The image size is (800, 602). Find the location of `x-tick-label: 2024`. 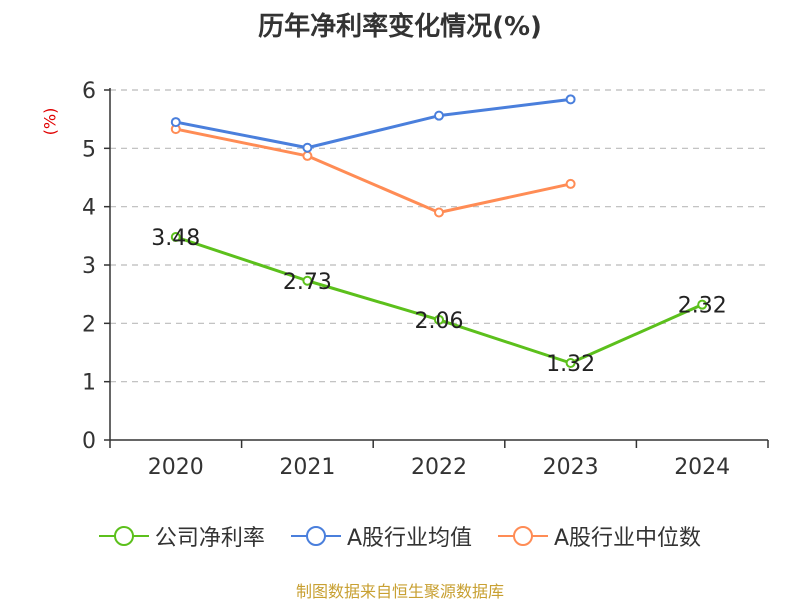

x-tick-label: 2024 is located at coordinates (702, 467).